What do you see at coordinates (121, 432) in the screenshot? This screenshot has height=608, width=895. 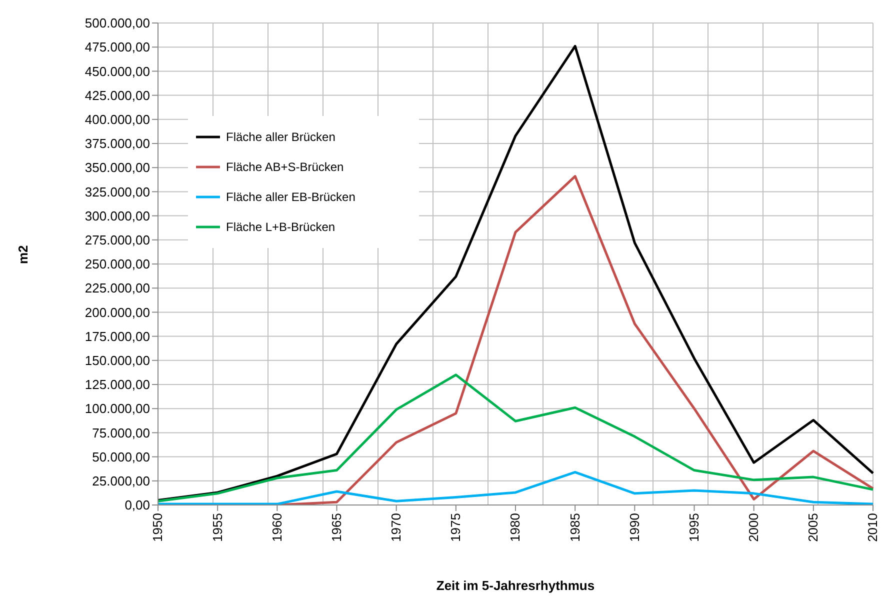 I see `y-tick-label: 75.000,00` at bounding box center [121, 432].